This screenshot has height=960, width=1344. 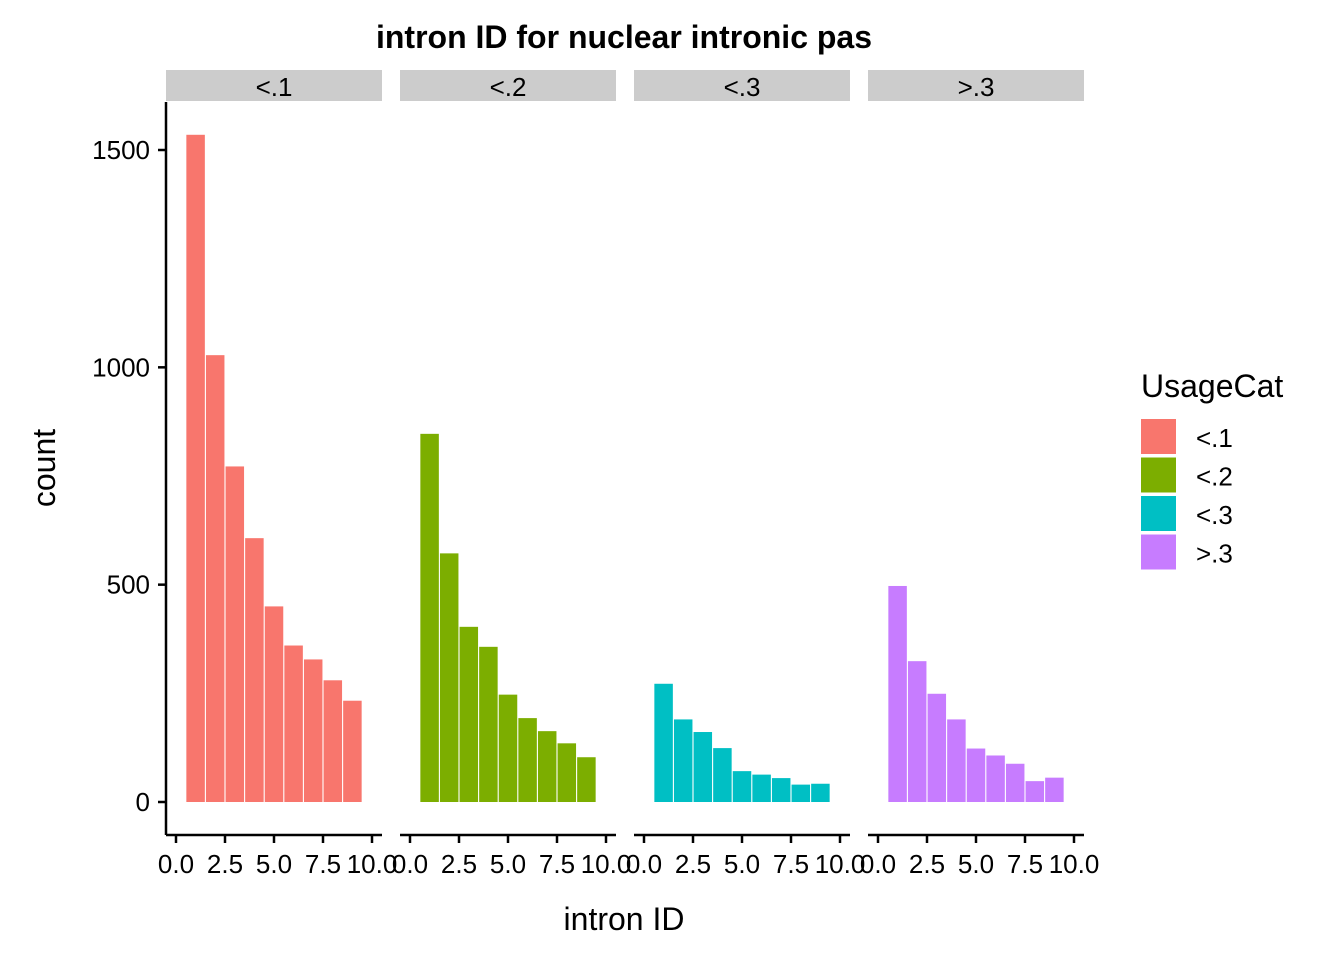 I want to click on legend-label: <.1, so click(x=1214, y=438).